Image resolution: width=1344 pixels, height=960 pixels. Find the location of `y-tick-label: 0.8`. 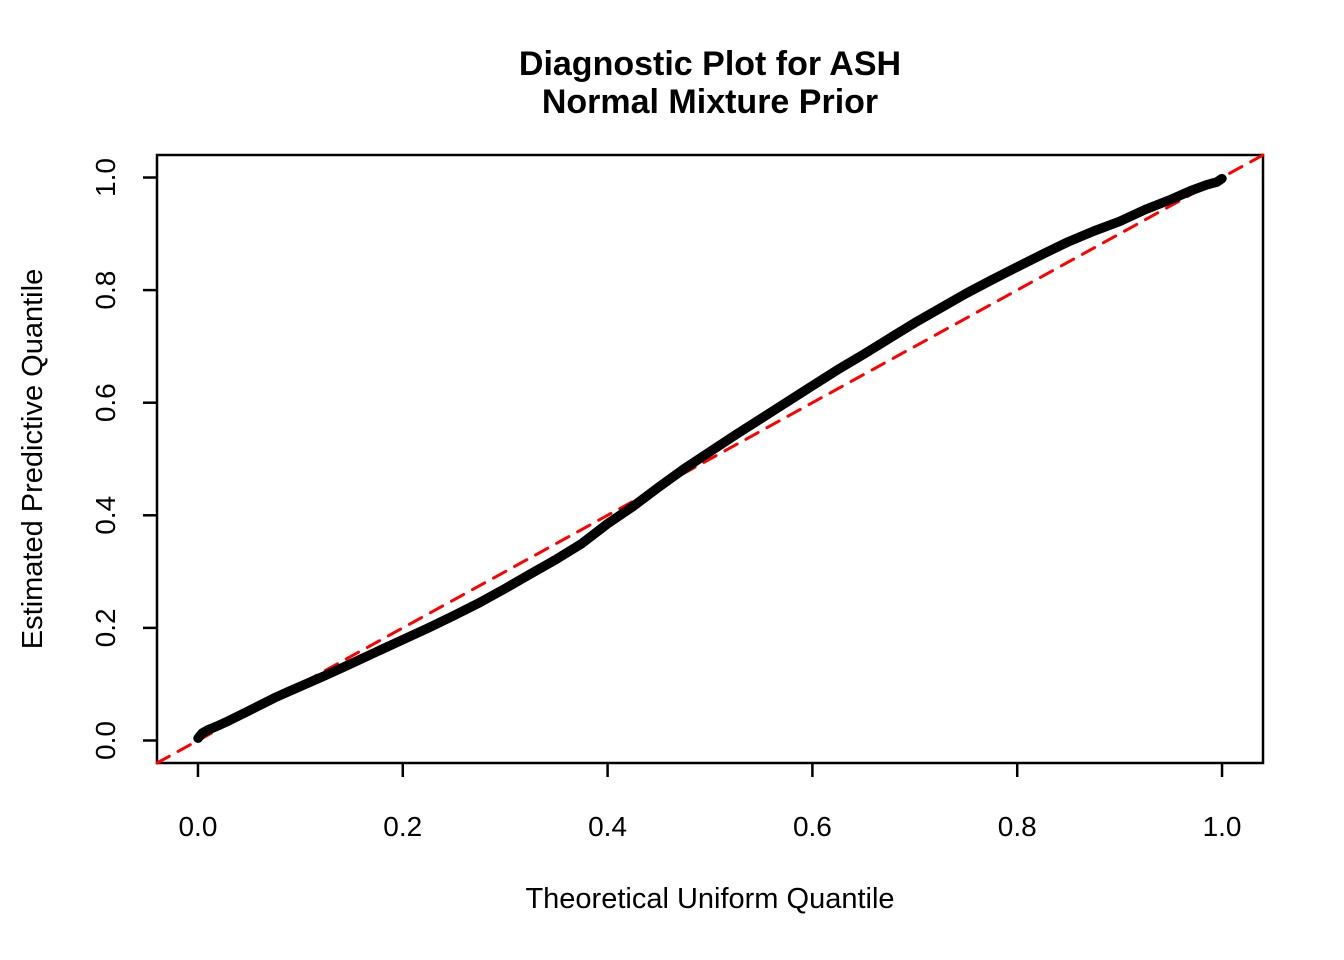

y-tick-label: 0.8 is located at coordinates (105, 290).